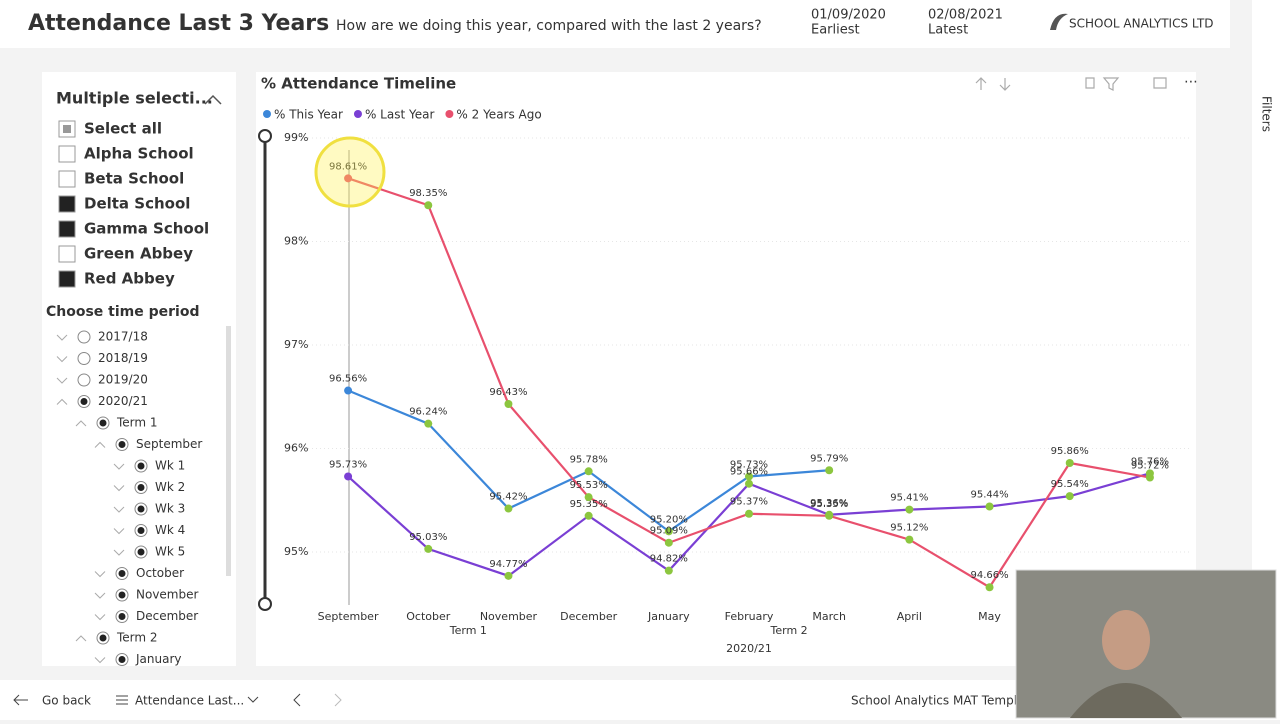 This screenshot has width=1280, height=724. Describe the element at coordinates (297, 700) in the screenshot. I see `prev-page` at that location.